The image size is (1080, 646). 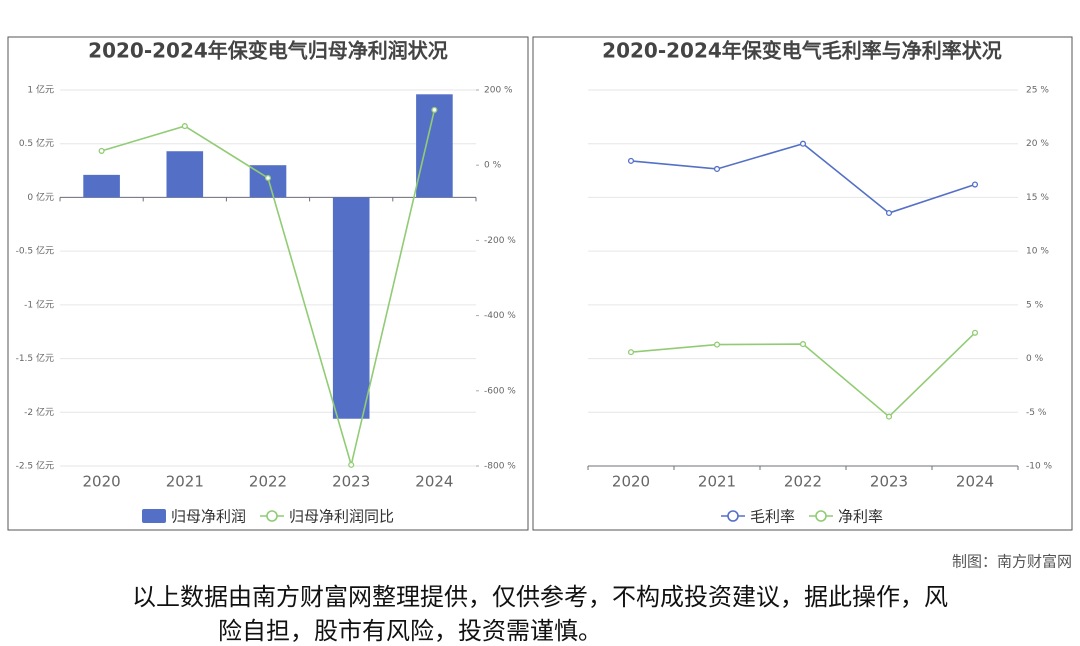 I want to click on y-tick-label: -0.5 亿元, so click(x=35, y=251).